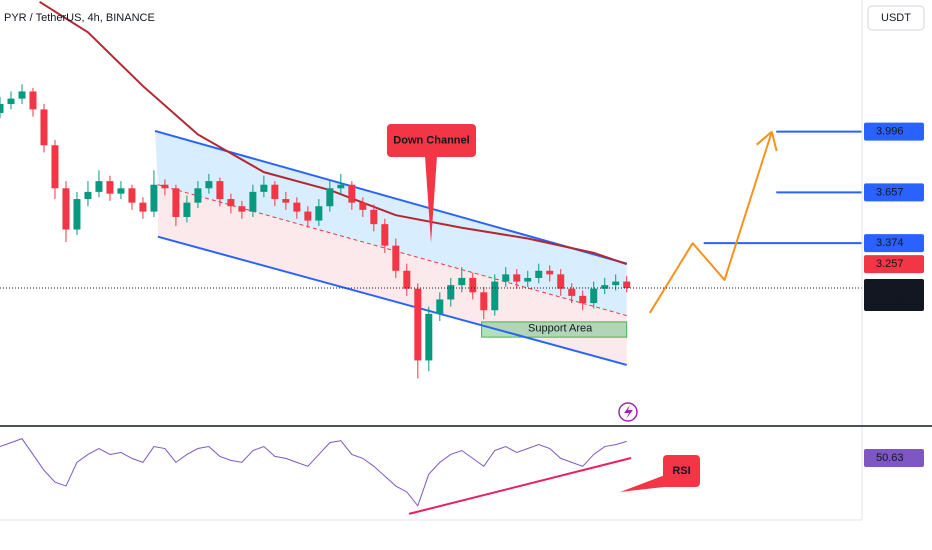  Describe the element at coordinates (390, 197) in the screenshot. I see `channel-upper` at that location.